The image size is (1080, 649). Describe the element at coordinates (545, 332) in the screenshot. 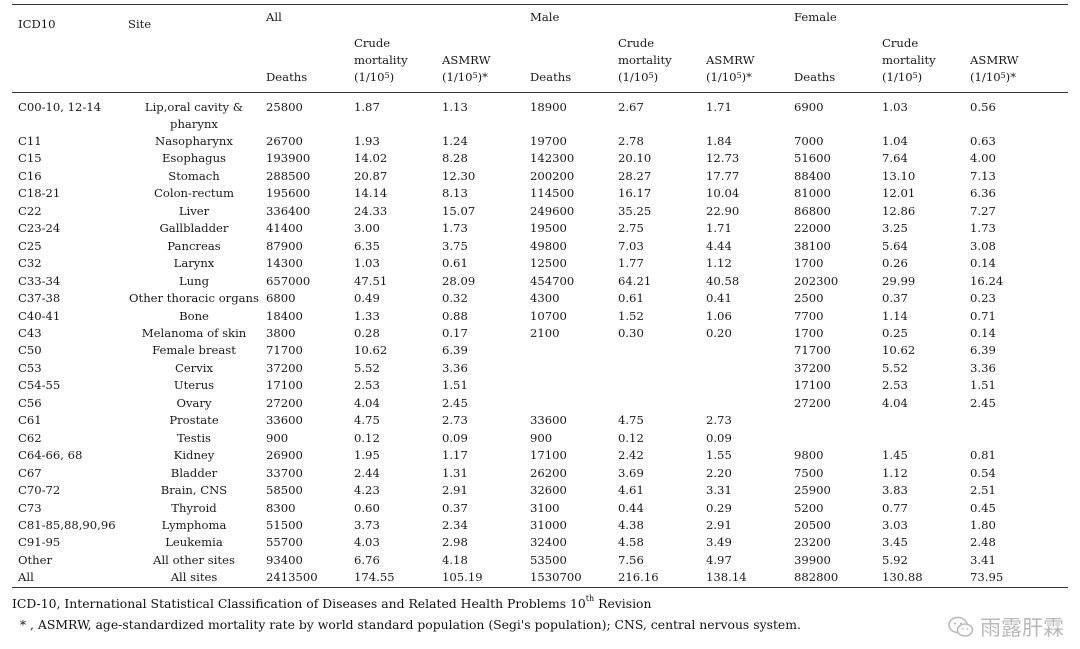

I see `cell-value: 2100` at that location.